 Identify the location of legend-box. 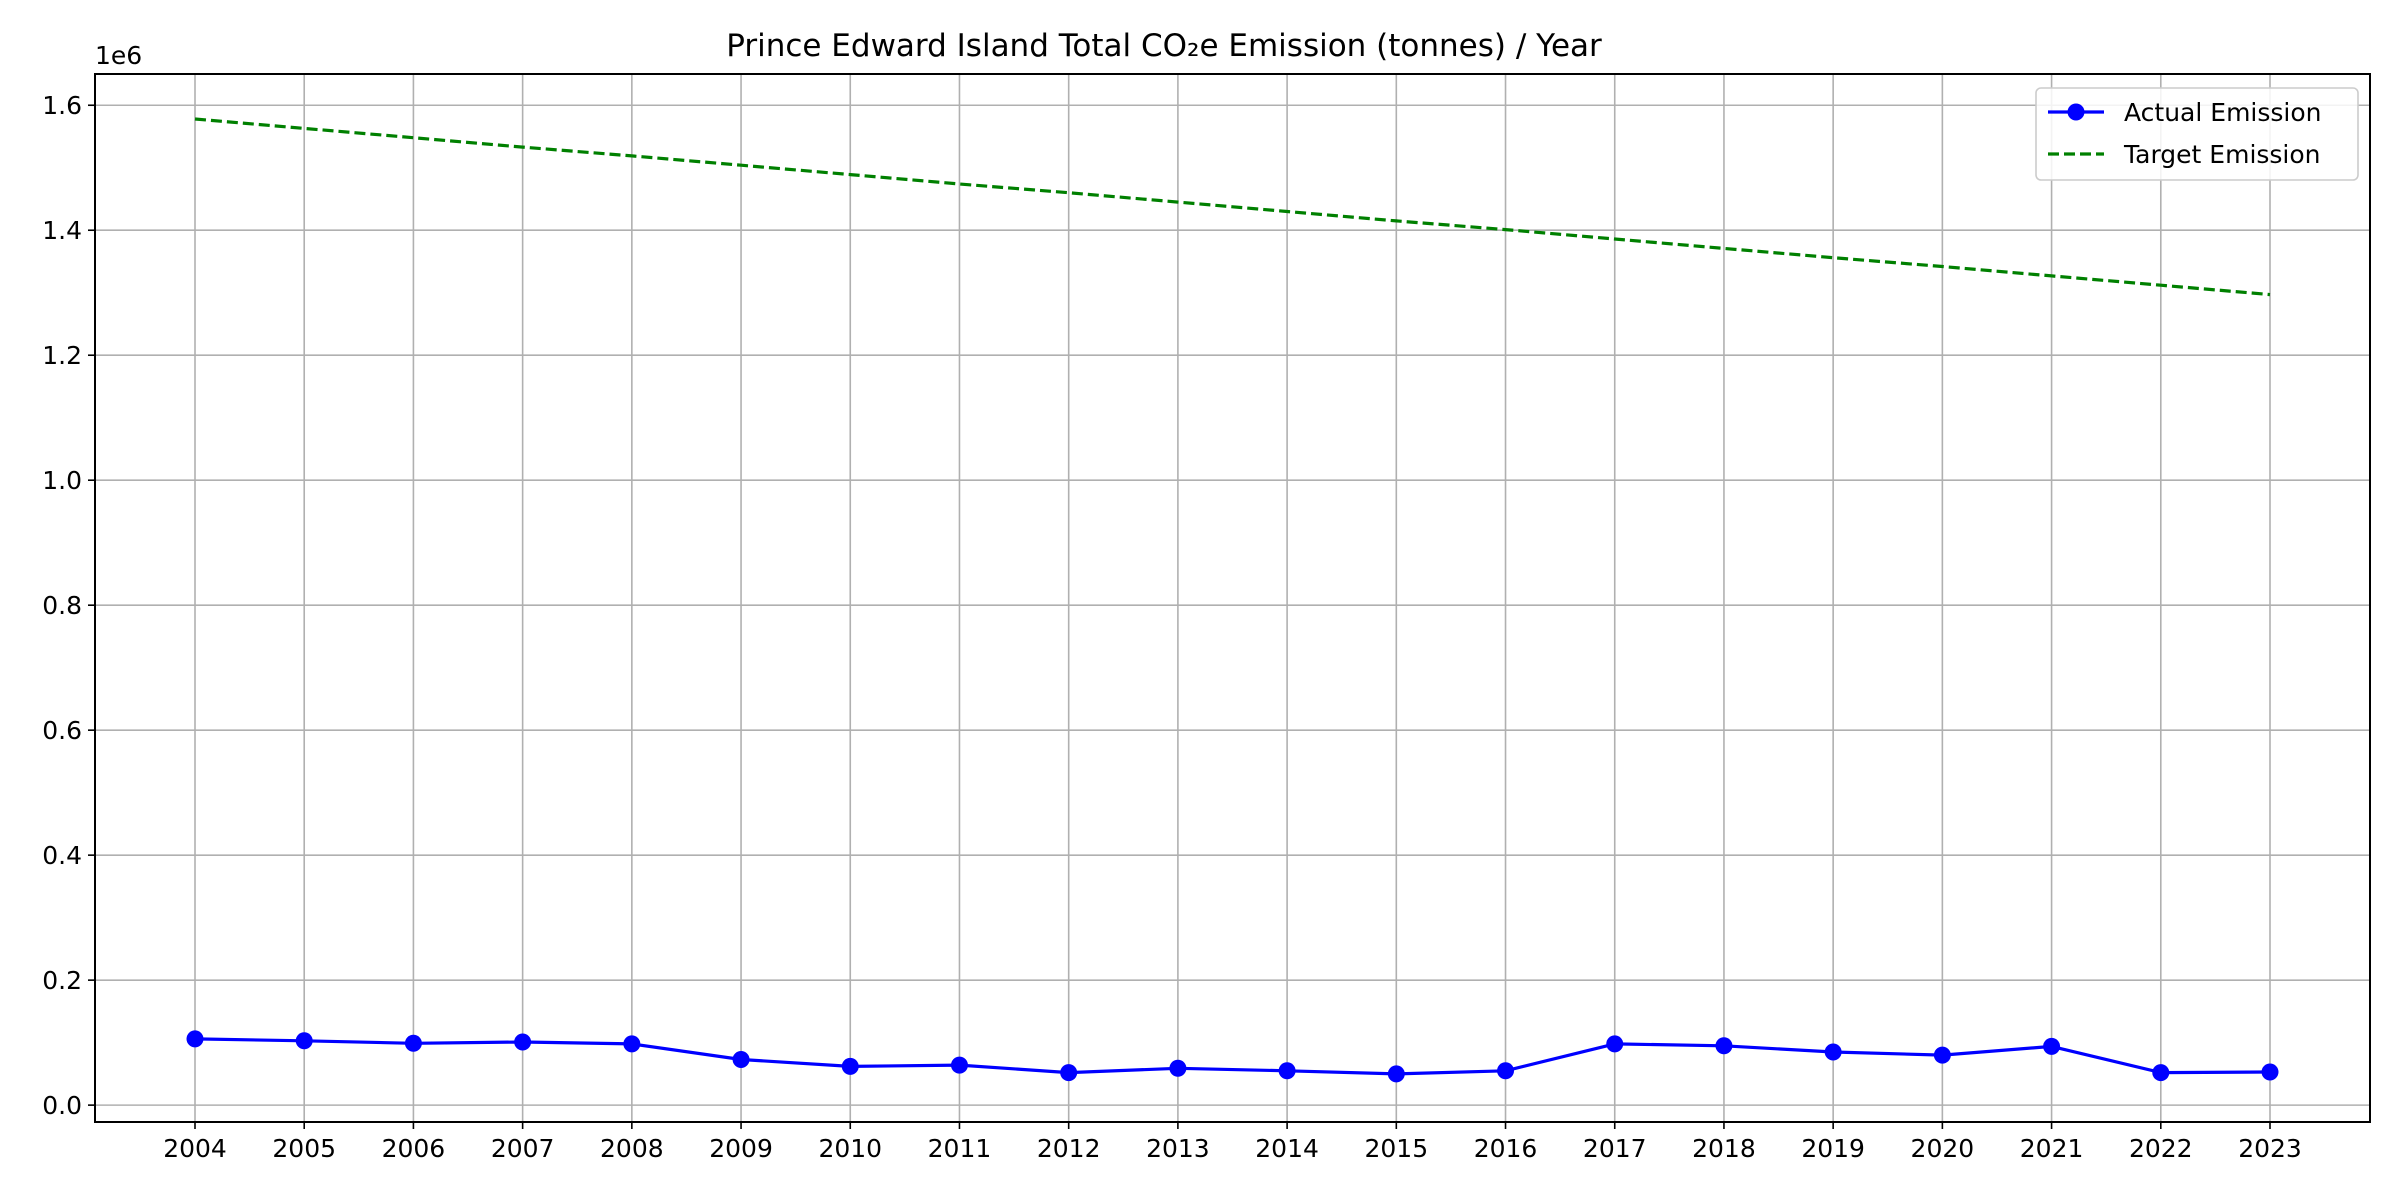
(2197, 134).